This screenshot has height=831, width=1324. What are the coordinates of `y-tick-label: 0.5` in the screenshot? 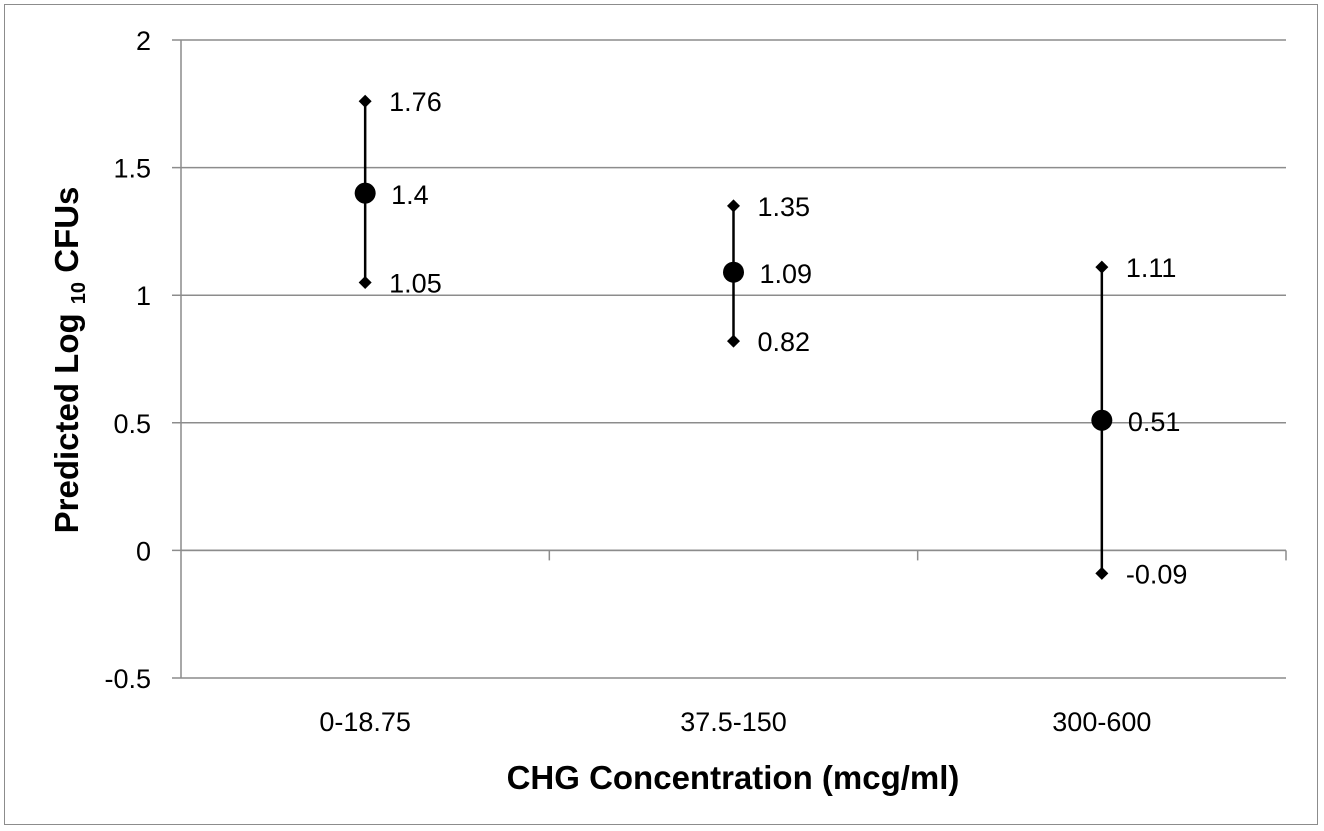 It's located at (132, 424).